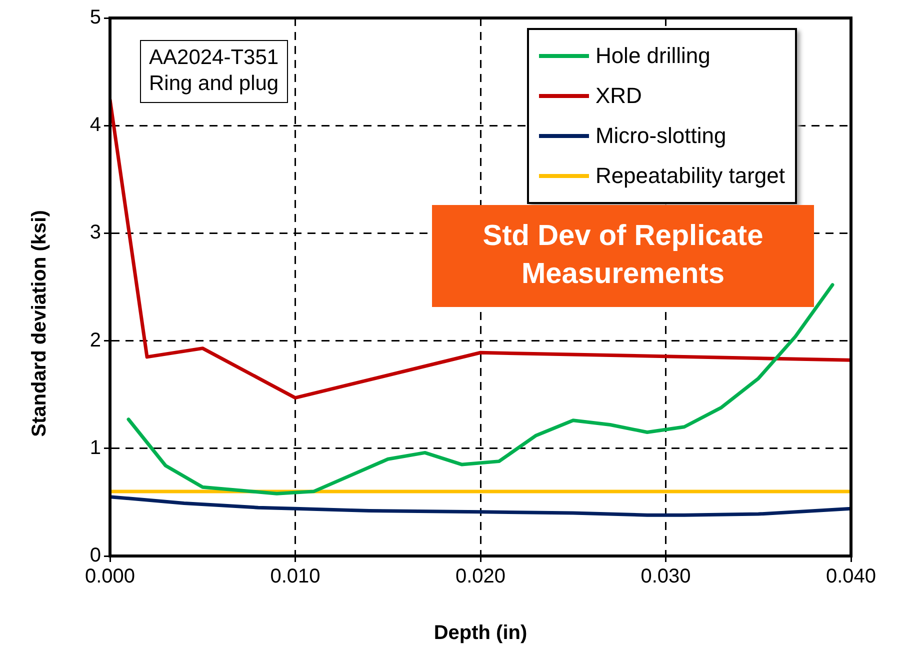 This screenshot has width=902, height=652. Describe the element at coordinates (95, 125) in the screenshot. I see `y-tick-label: 4` at that location.